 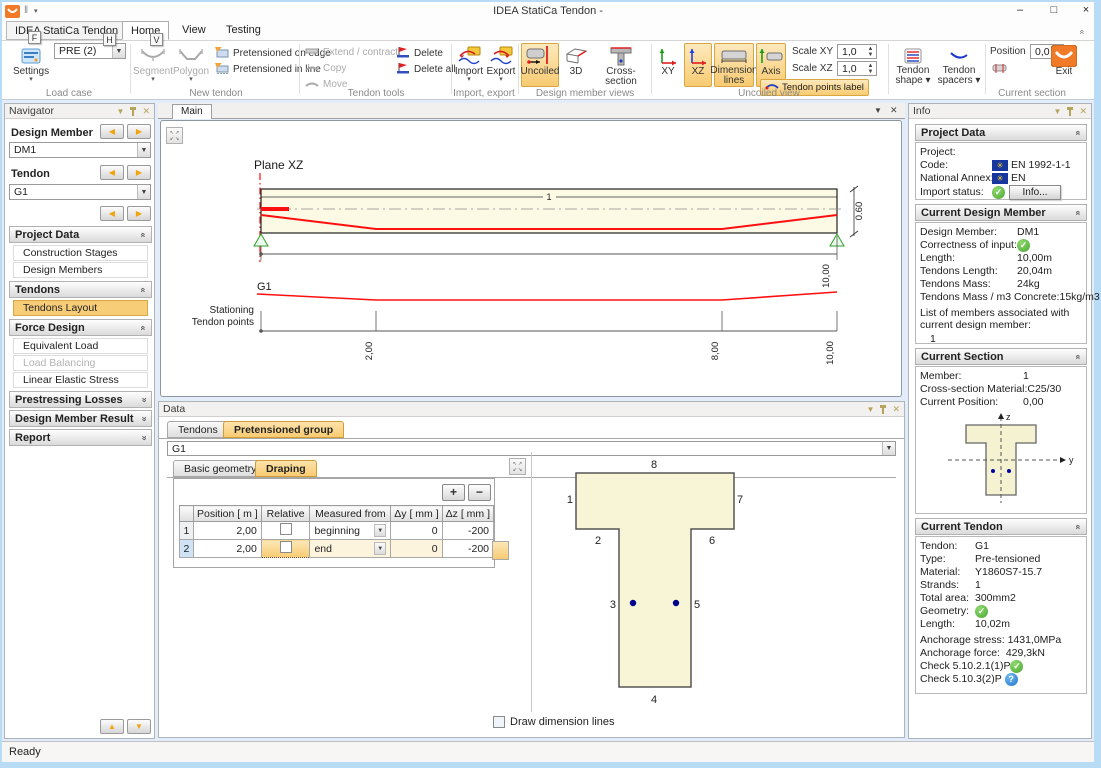 I want to click on design-member-combo: DM1 ▼, so click(x=80, y=150).